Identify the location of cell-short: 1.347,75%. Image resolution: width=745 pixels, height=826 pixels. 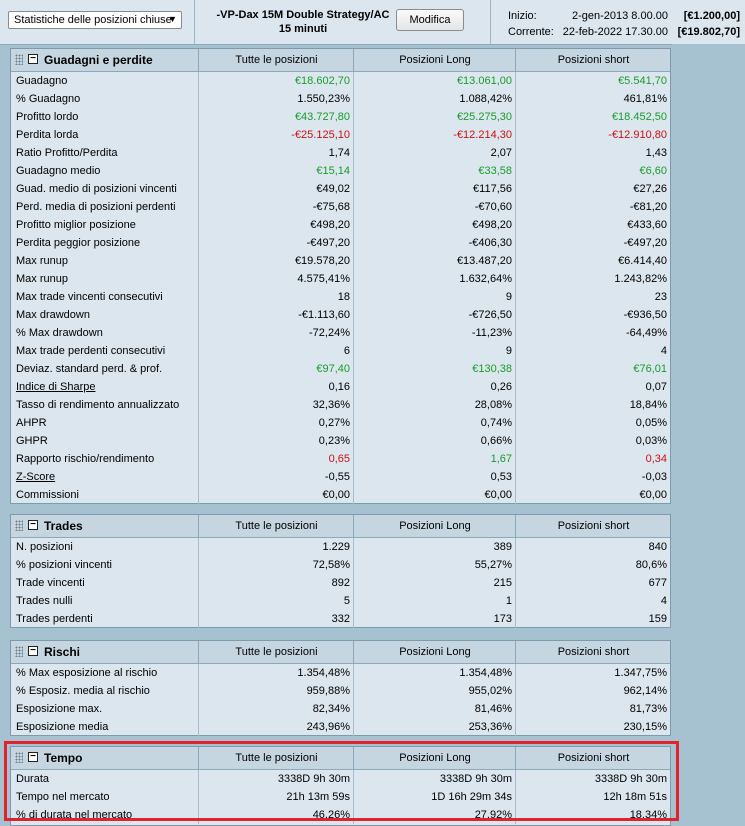
(592, 673).